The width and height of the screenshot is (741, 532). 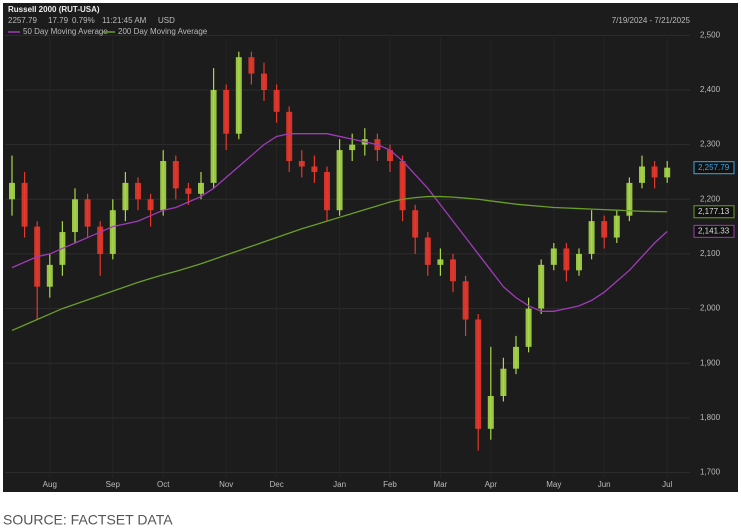 I want to click on x-tick-label: Oct, so click(x=163, y=484).